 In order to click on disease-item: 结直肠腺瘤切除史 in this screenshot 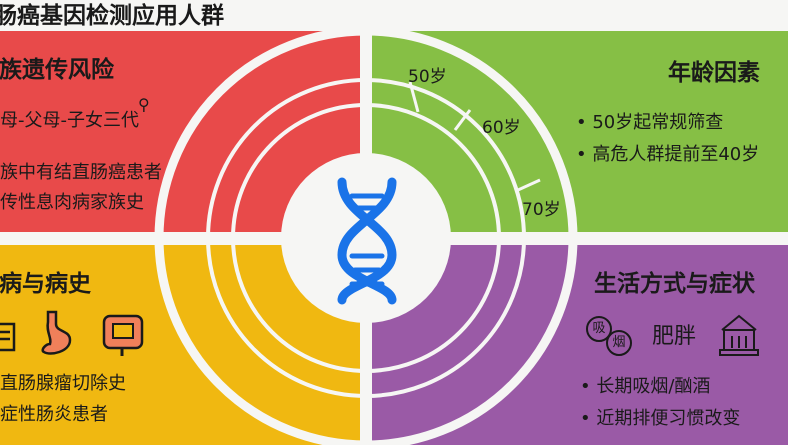, I will do `click(63, 383)`.